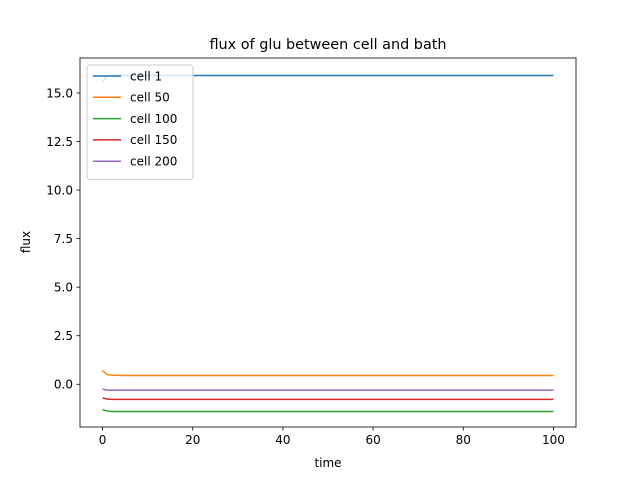 Image resolution: width=640 pixels, height=480 pixels. Describe the element at coordinates (153, 119) in the screenshot. I see `legend-entry: cell 100` at that location.